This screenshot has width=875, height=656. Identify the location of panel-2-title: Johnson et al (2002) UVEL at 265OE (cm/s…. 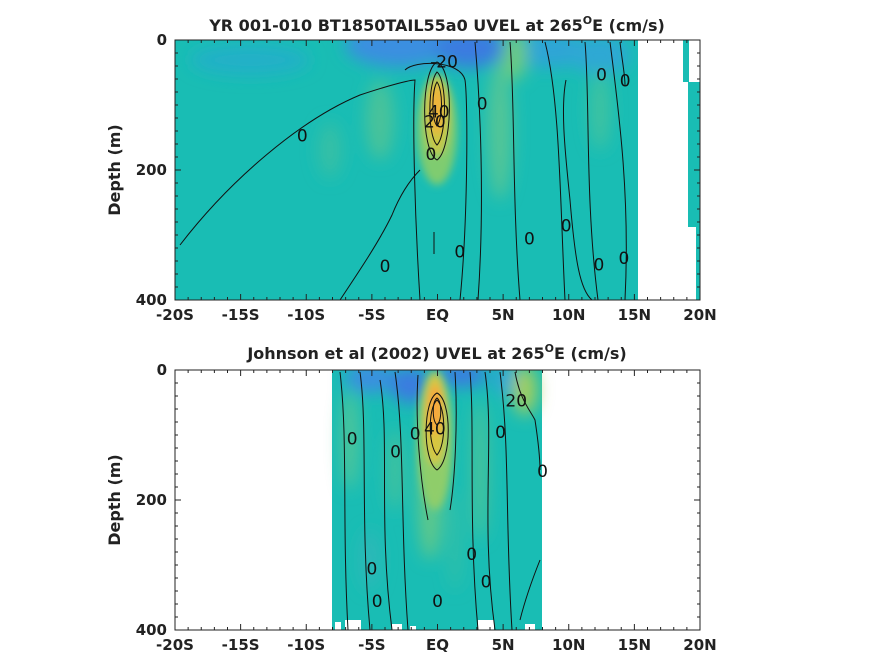
(436, 352).